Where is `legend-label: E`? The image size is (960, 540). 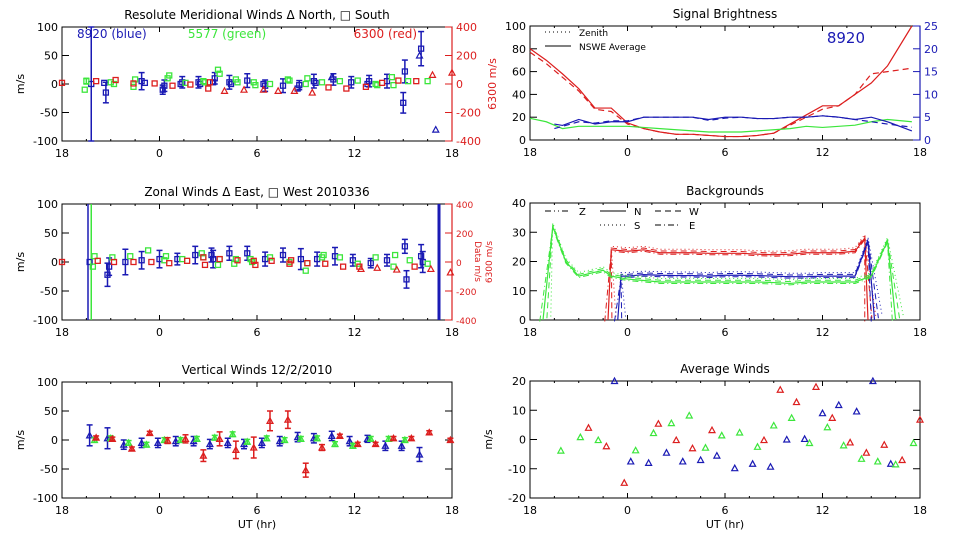
legend-label: E is located at coordinates (692, 226).